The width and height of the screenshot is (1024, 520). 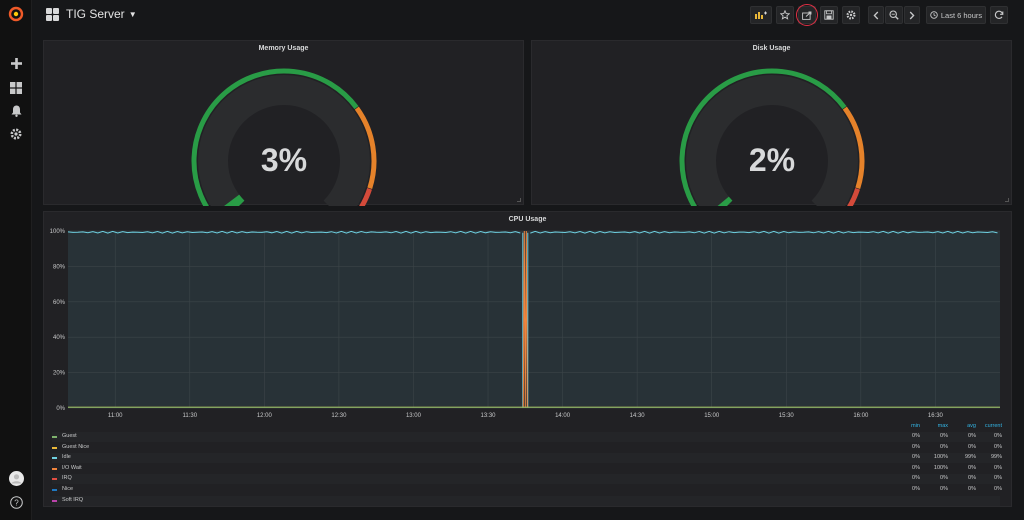 I want to click on gauge-value-arc, so click(x=234, y=200).